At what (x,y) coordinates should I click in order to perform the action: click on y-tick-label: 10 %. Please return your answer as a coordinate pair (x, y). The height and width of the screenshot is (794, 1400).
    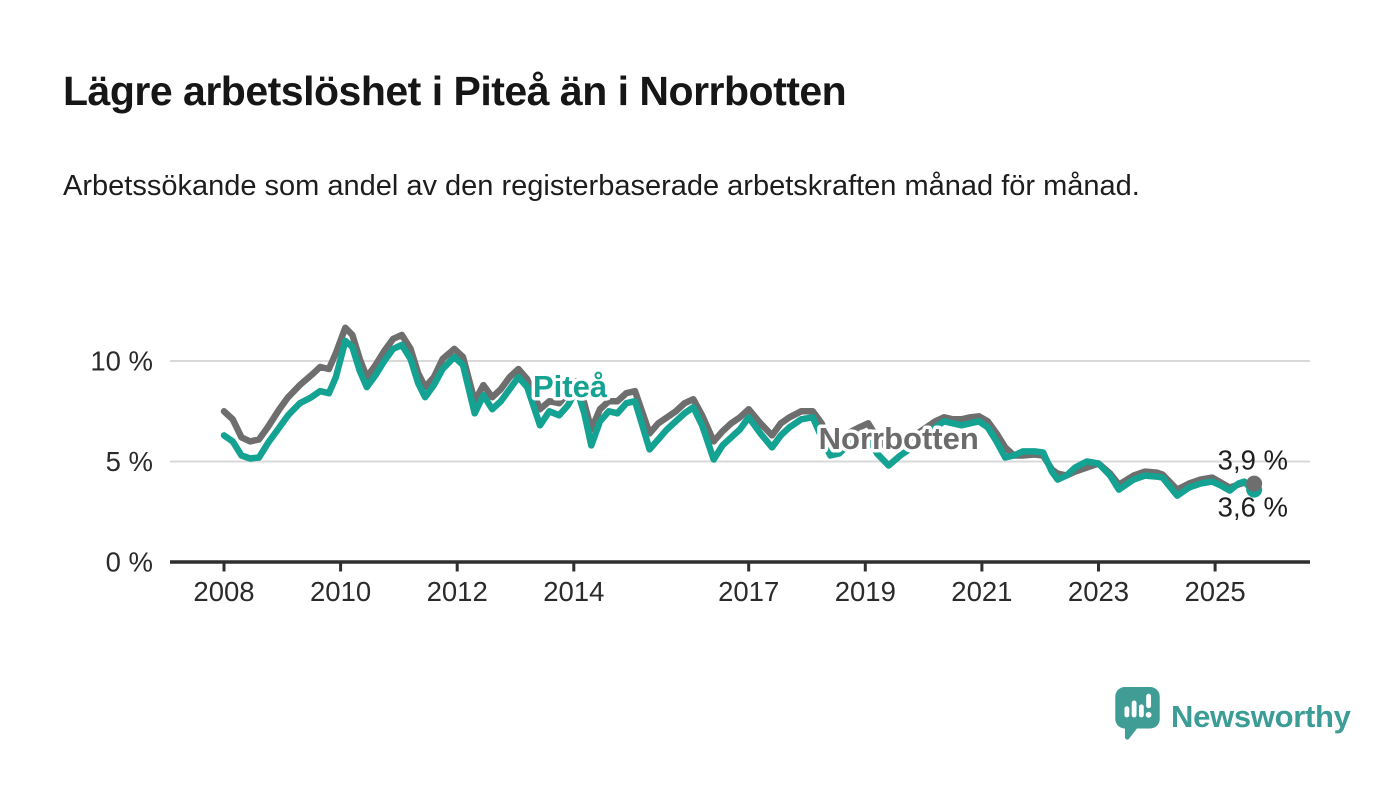
    Looking at the image, I should click on (121, 361).